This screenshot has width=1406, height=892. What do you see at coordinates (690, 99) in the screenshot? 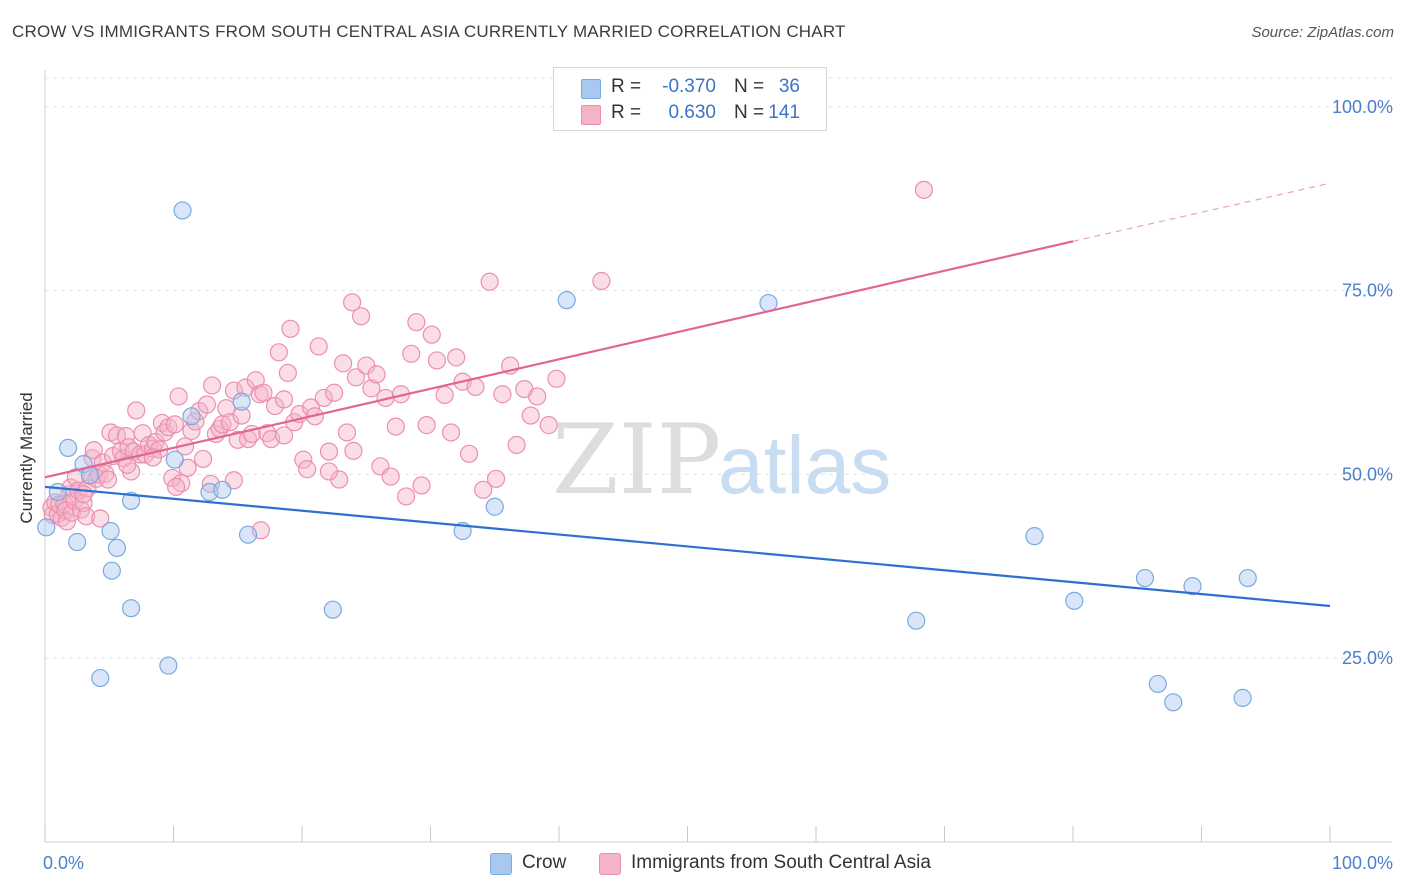
I see `stats-box: R = -0.370 N = 36 R = 0.630 N = 141` at bounding box center [690, 99].